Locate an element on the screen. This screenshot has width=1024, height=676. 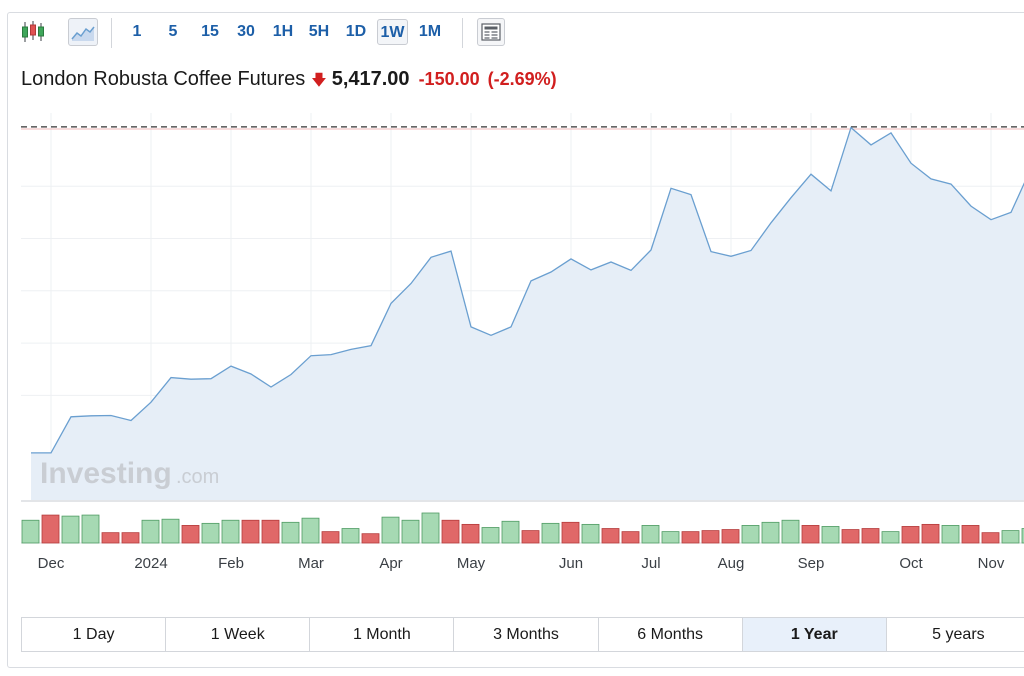
x-axis-tick-label: 2024 is located at coordinates (150, 563).